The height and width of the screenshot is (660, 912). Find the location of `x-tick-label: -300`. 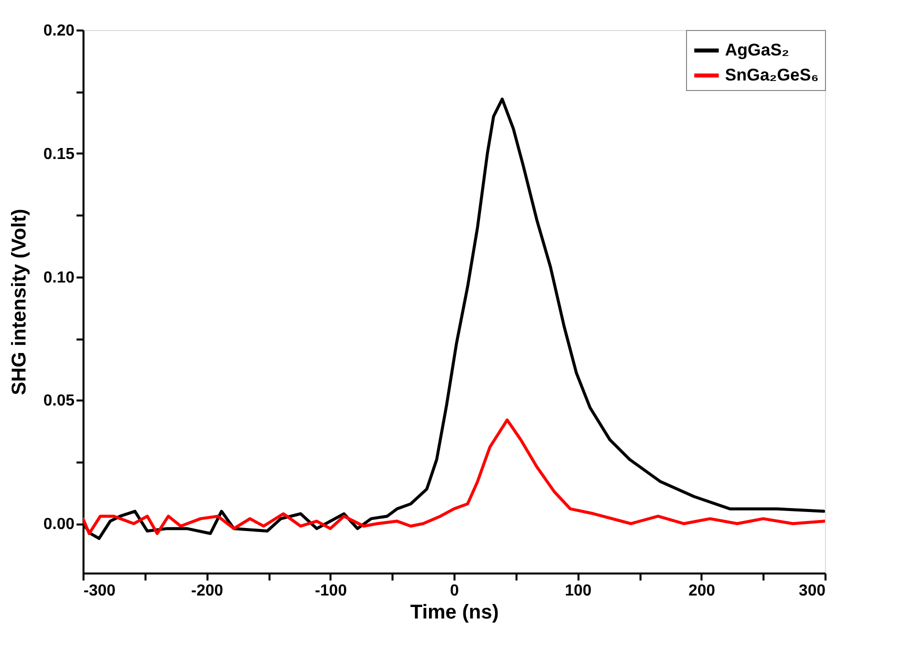

x-tick-label: -300 is located at coordinates (100, 591).